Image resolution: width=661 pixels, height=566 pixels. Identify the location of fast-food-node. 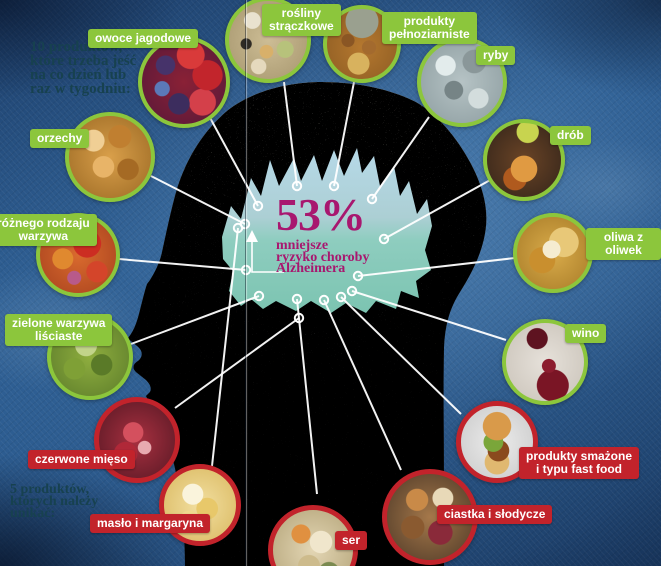
(341, 297).